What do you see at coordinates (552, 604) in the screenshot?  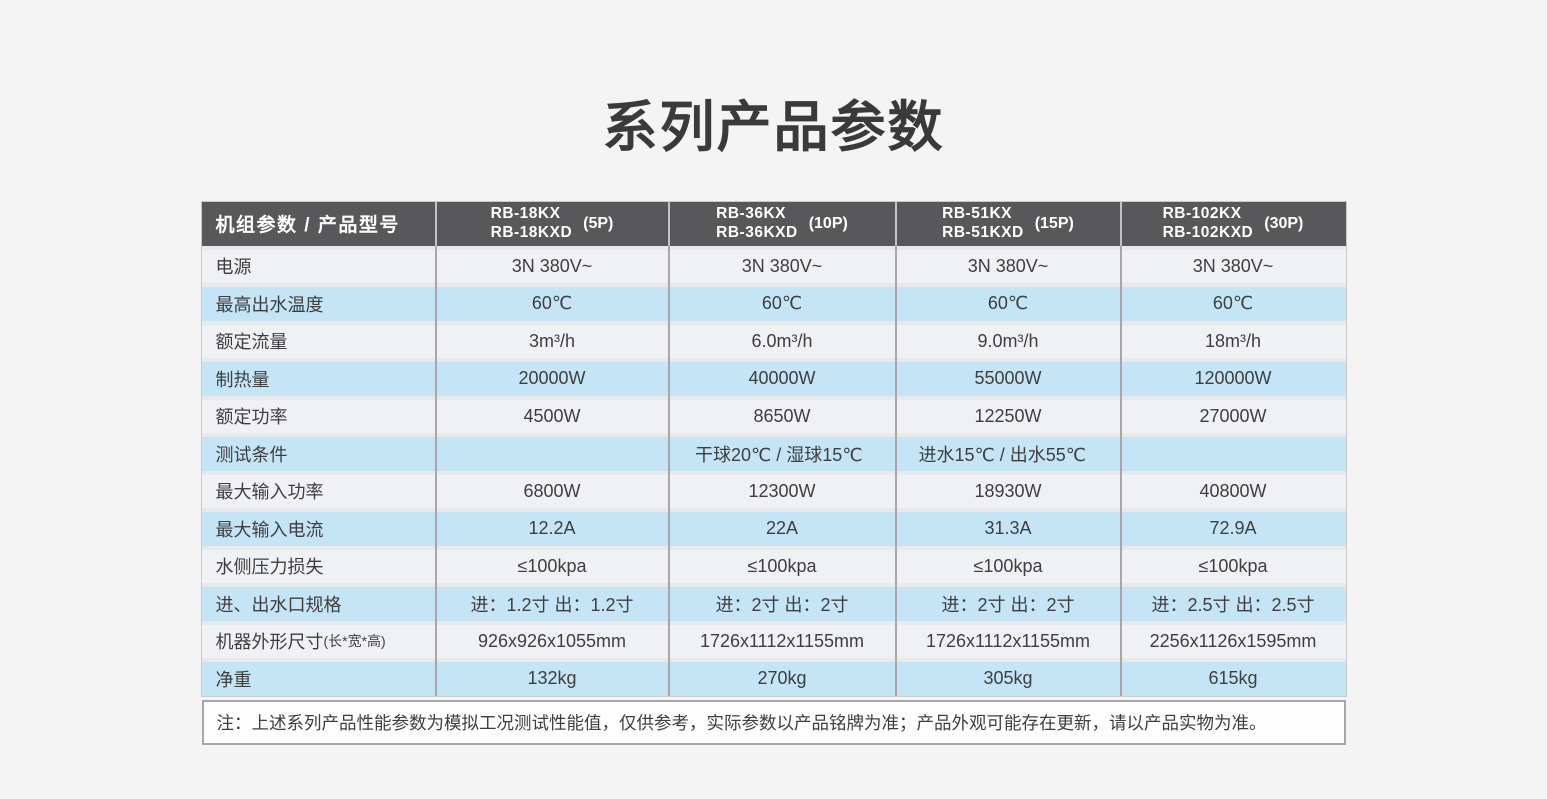 I see `cell-value: 进：1.2寸 出：1.2寸` at bounding box center [552, 604].